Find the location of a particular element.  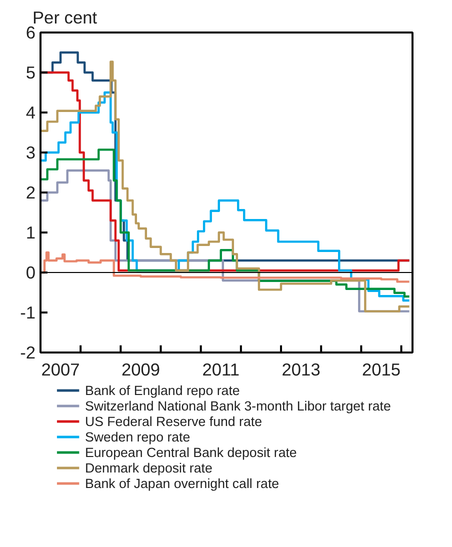

y-tick-label: -2 is located at coordinates (28, 352).